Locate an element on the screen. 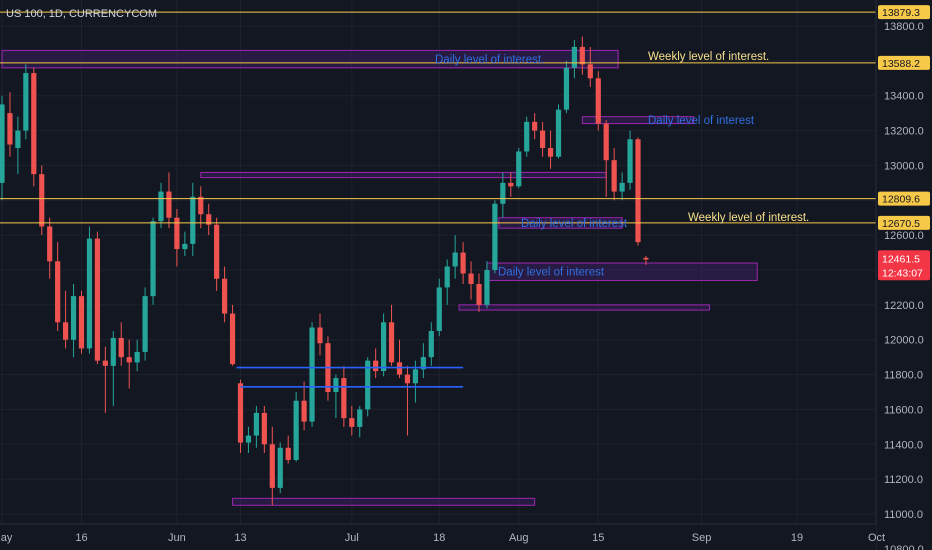 Image resolution: width=932 pixels, height=550 pixels. time-axis is located at coordinates (438, 537).